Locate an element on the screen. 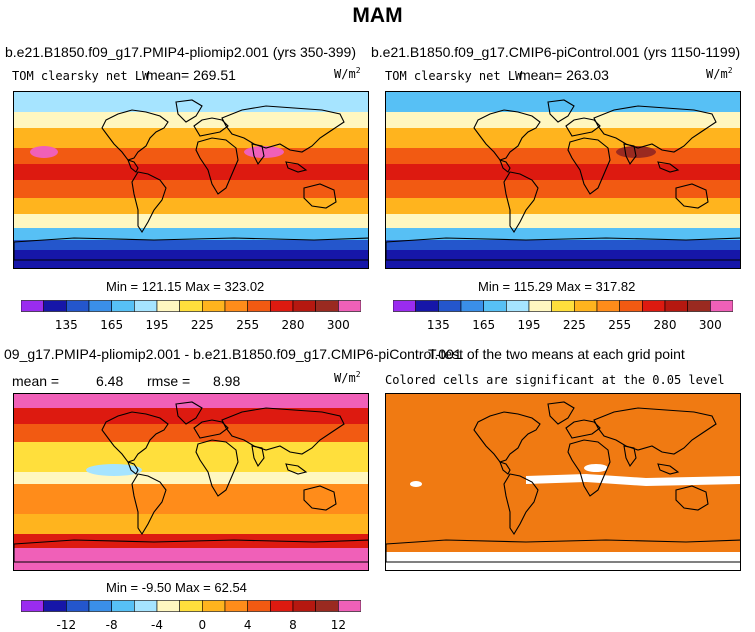 Image resolution: width=755 pixels, height=632 pixels. panel2-minmax: Min = 115.29 Max = 317.82 is located at coordinates (557, 286).